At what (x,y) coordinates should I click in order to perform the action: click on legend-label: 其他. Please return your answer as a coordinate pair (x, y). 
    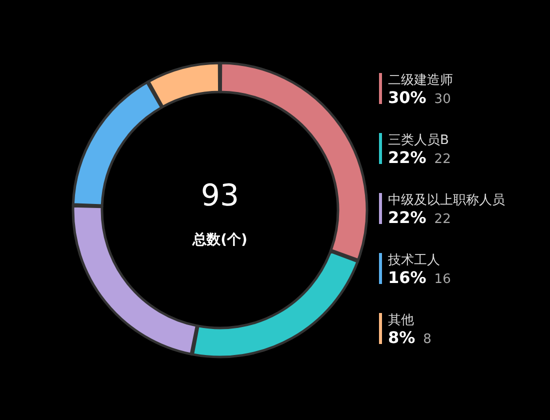
    Looking at the image, I should click on (401, 320).